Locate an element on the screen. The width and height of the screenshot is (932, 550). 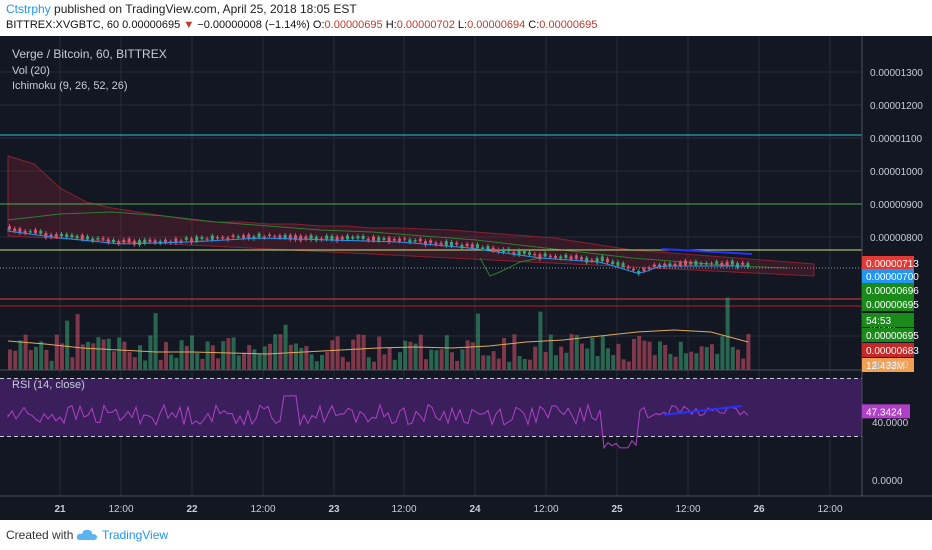
tradingview-brand-link: TradingView is located at coordinates (135, 535).